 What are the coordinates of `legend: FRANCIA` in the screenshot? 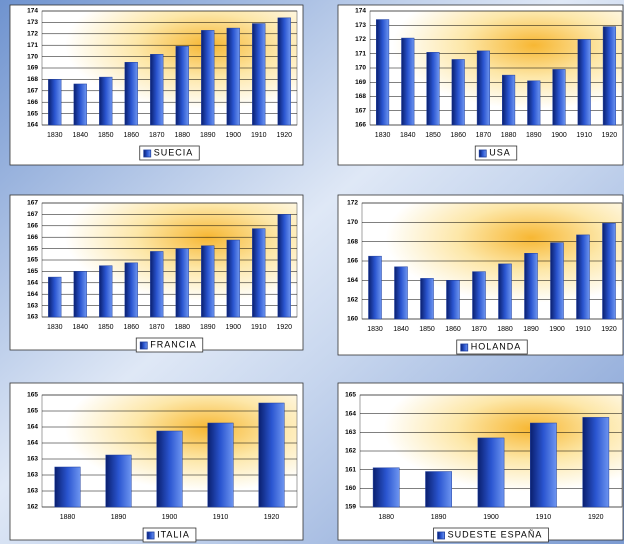 It's located at (169, 345).